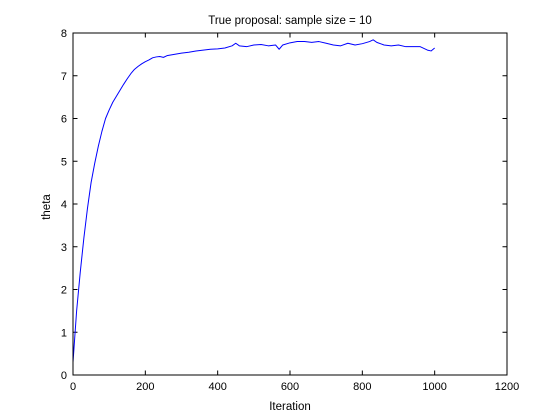 The image size is (560, 420). I want to click on x-tick-label: 400, so click(217, 387).